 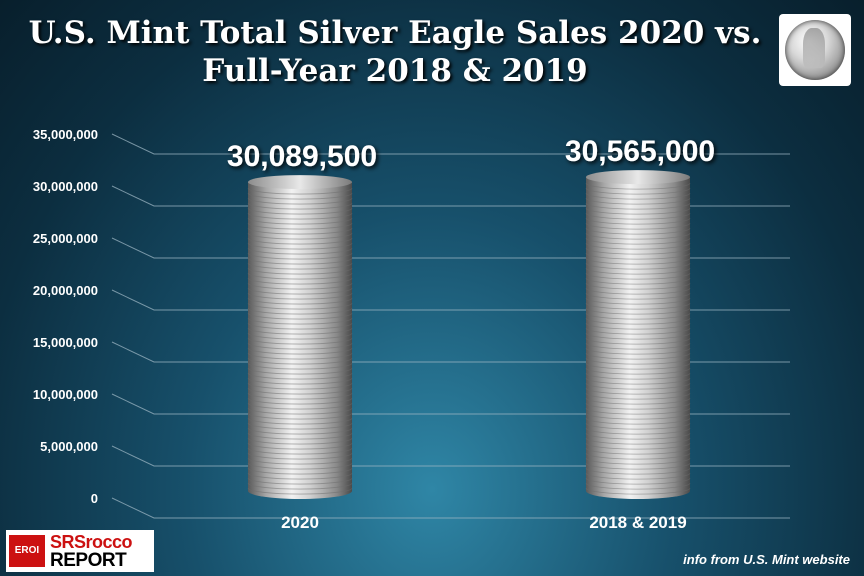 What do you see at coordinates (65, 186) in the screenshot?
I see `y-tick-label: 30,000,000` at bounding box center [65, 186].